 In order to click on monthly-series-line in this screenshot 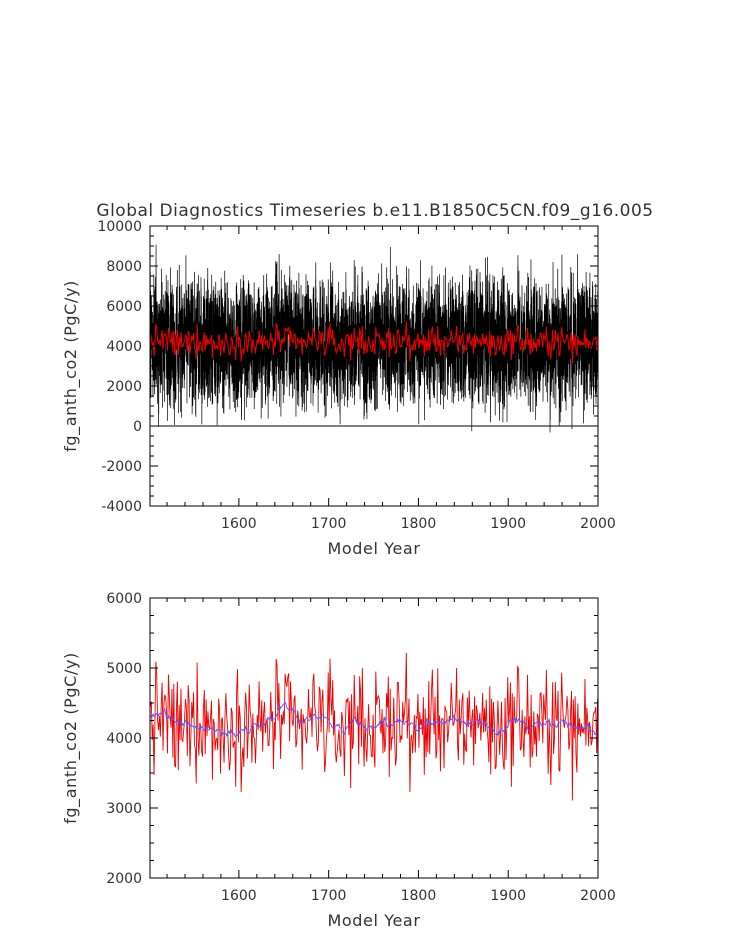, I will do `click(374, 338)`.